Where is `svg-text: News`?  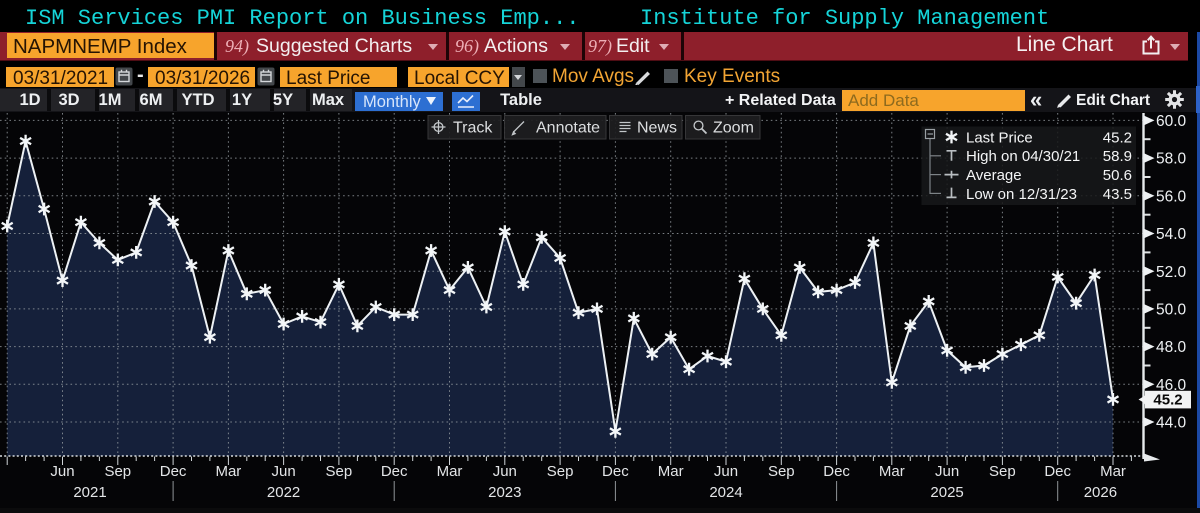
svg-text: News is located at coordinates (657, 128).